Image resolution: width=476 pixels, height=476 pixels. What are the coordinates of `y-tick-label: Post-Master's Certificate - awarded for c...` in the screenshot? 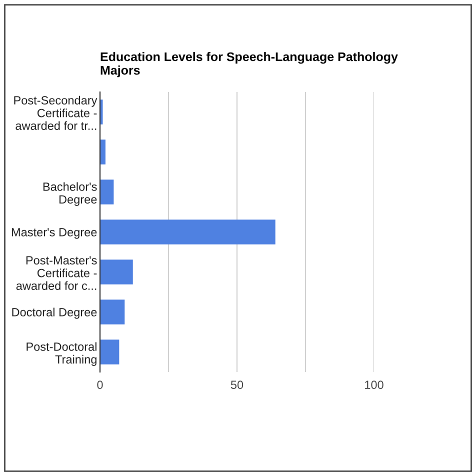 It's located at (56, 273).